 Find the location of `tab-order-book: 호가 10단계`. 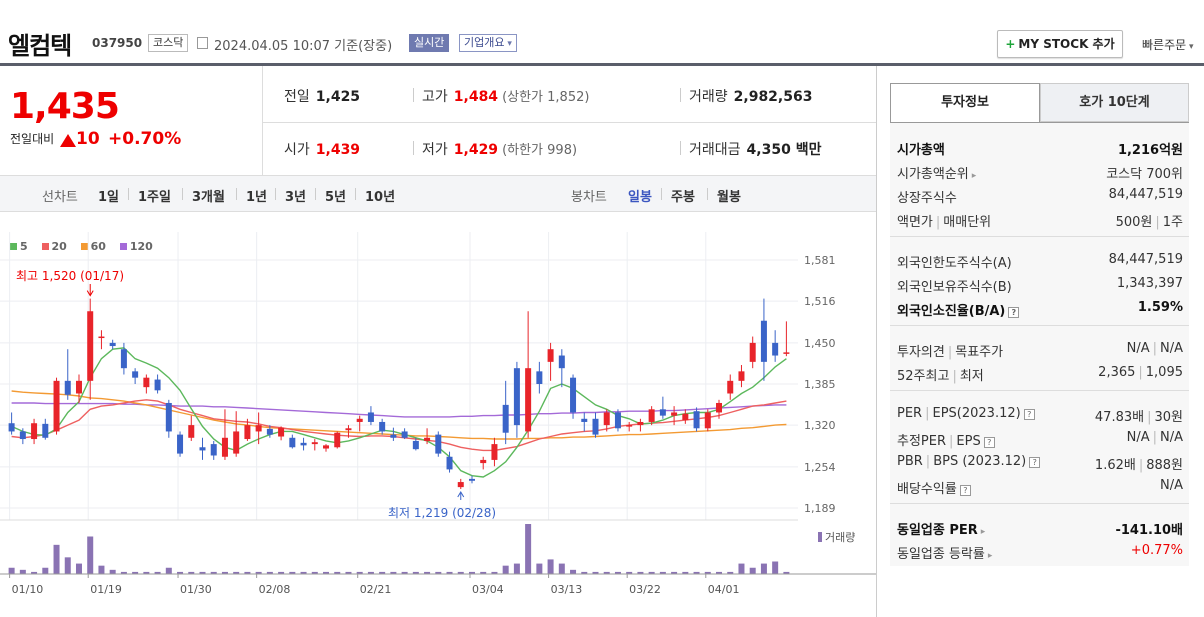

tab-order-book: 호가 10단계 is located at coordinates (1114, 102).